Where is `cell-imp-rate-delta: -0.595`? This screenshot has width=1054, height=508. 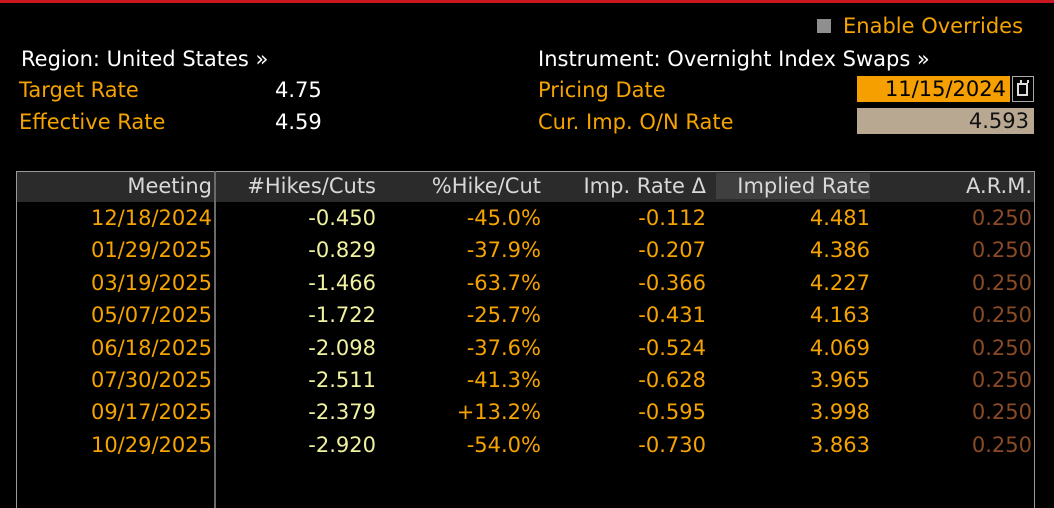
cell-imp-rate-delta: -0.595 is located at coordinates (672, 412).